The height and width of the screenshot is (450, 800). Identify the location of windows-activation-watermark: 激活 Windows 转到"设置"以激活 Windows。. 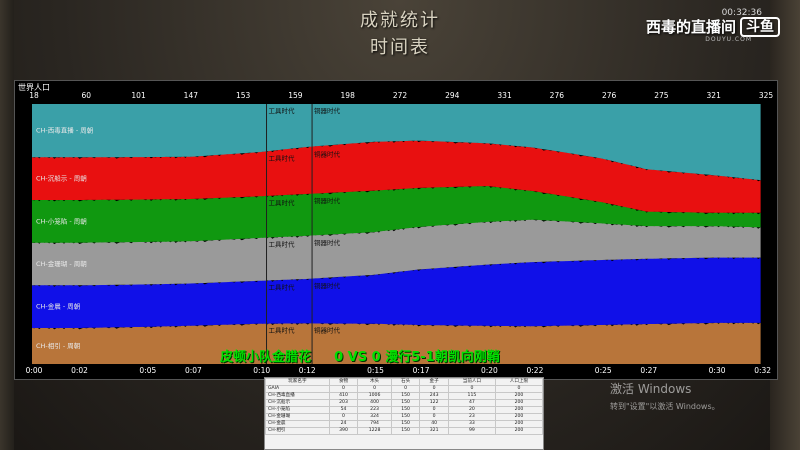
(665, 396).